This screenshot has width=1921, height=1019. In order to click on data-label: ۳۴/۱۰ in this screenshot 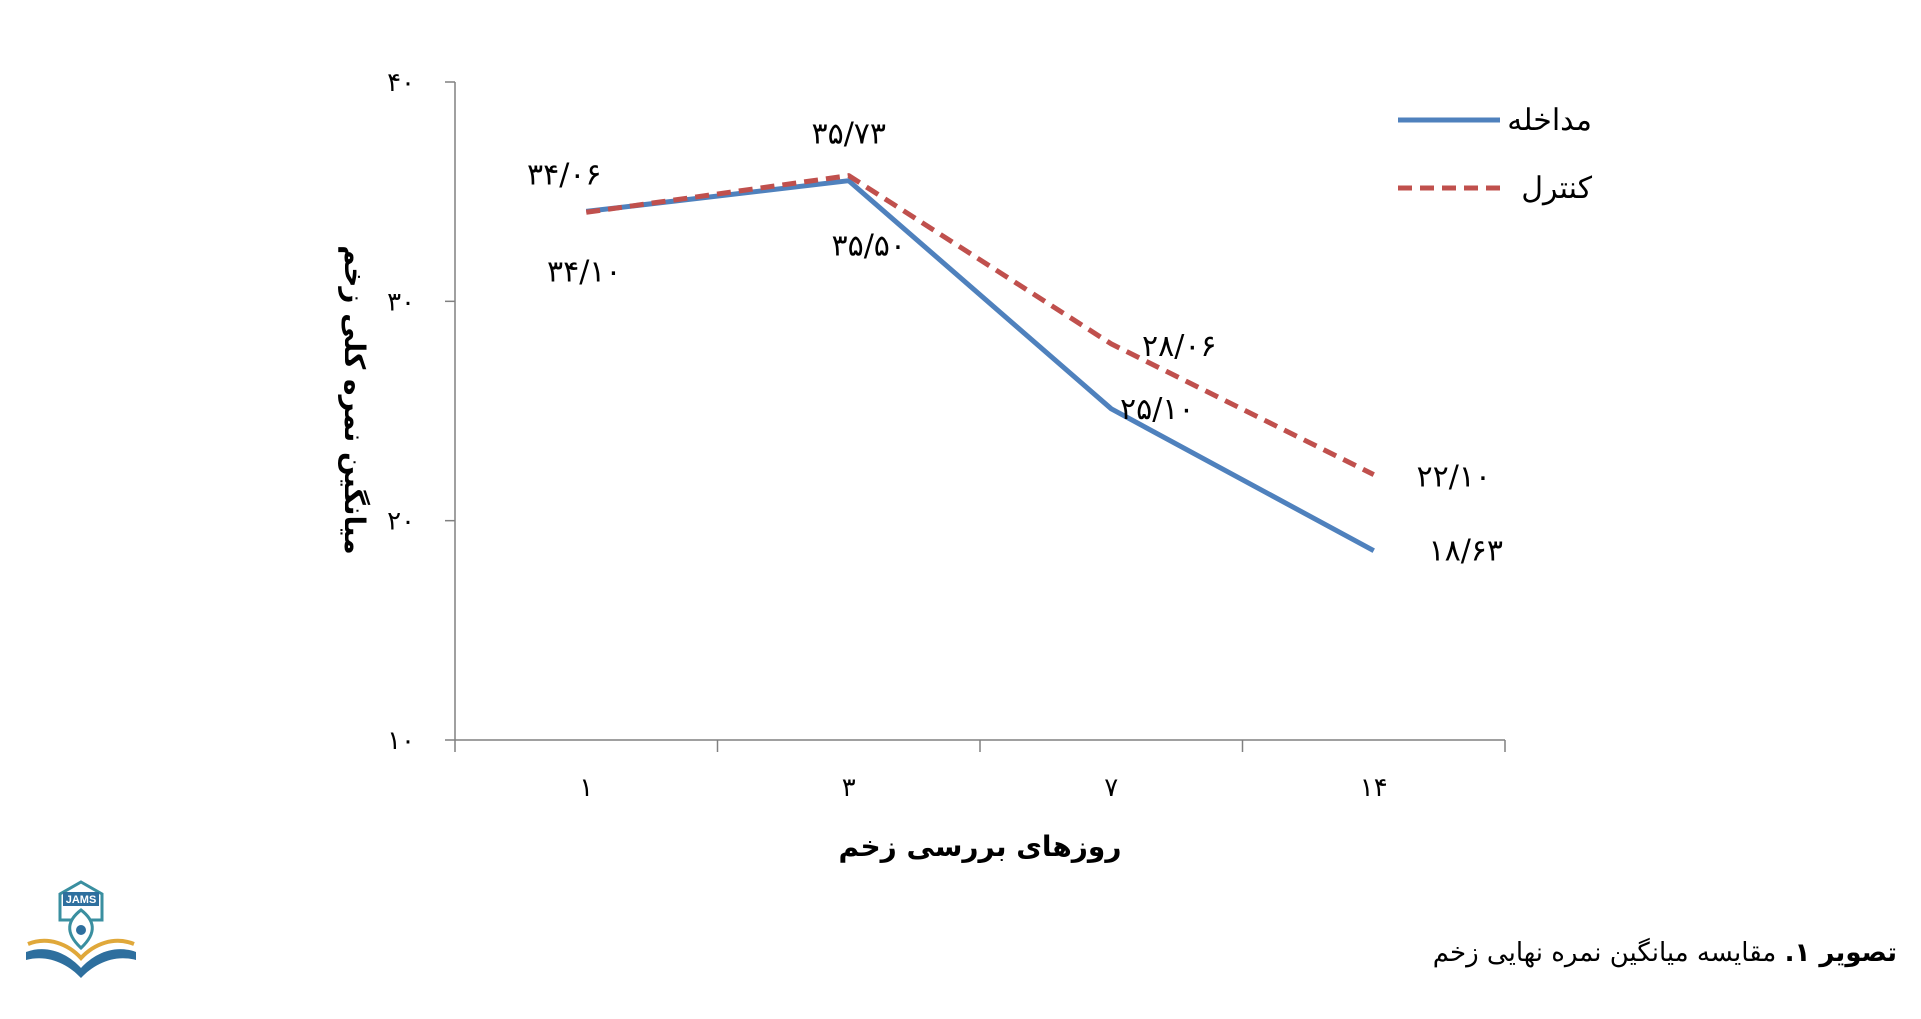, I will do `click(584, 271)`.